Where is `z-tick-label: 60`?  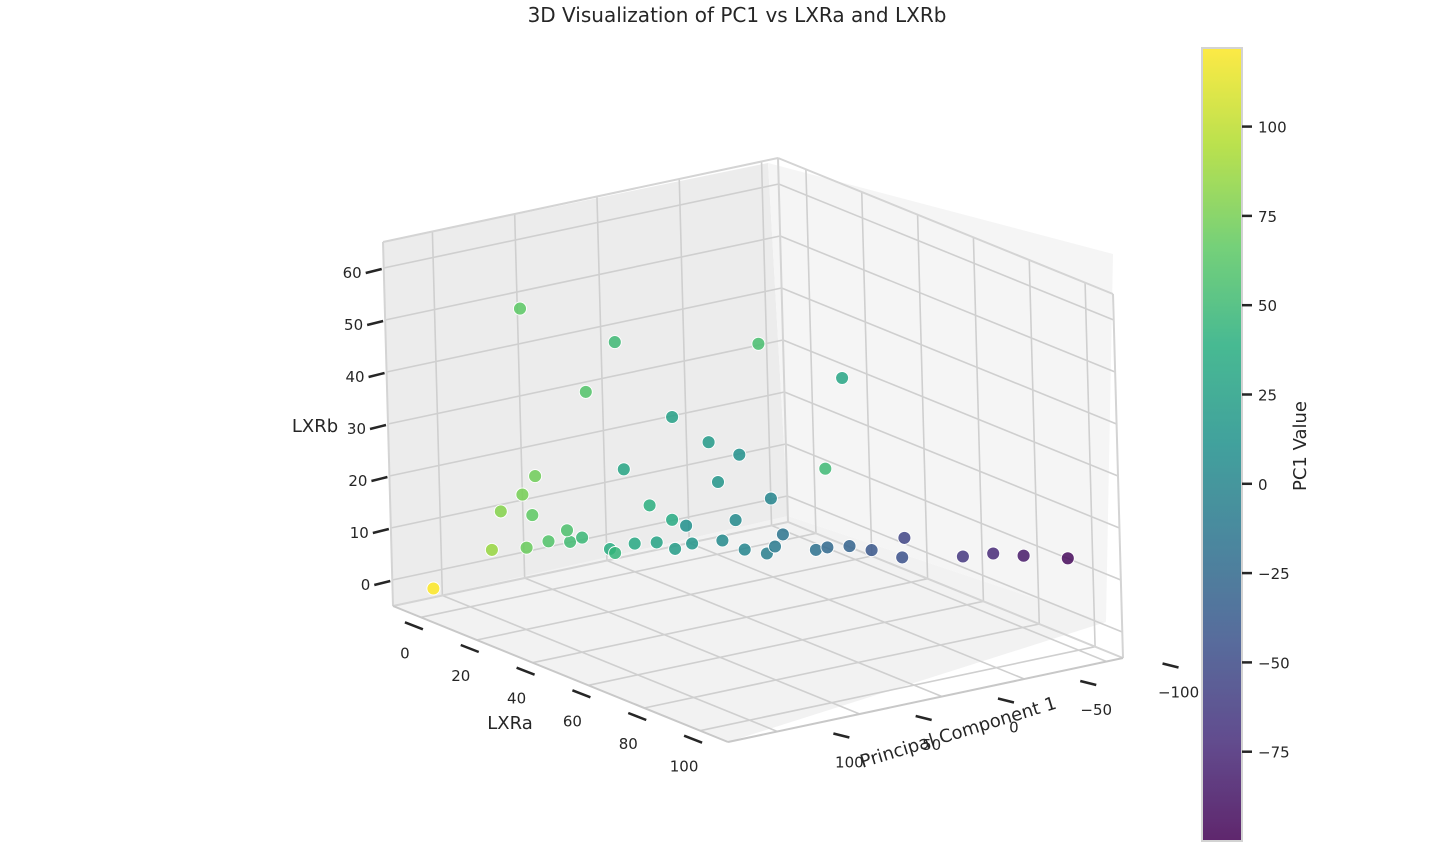
z-tick-label: 60 is located at coordinates (352, 273).